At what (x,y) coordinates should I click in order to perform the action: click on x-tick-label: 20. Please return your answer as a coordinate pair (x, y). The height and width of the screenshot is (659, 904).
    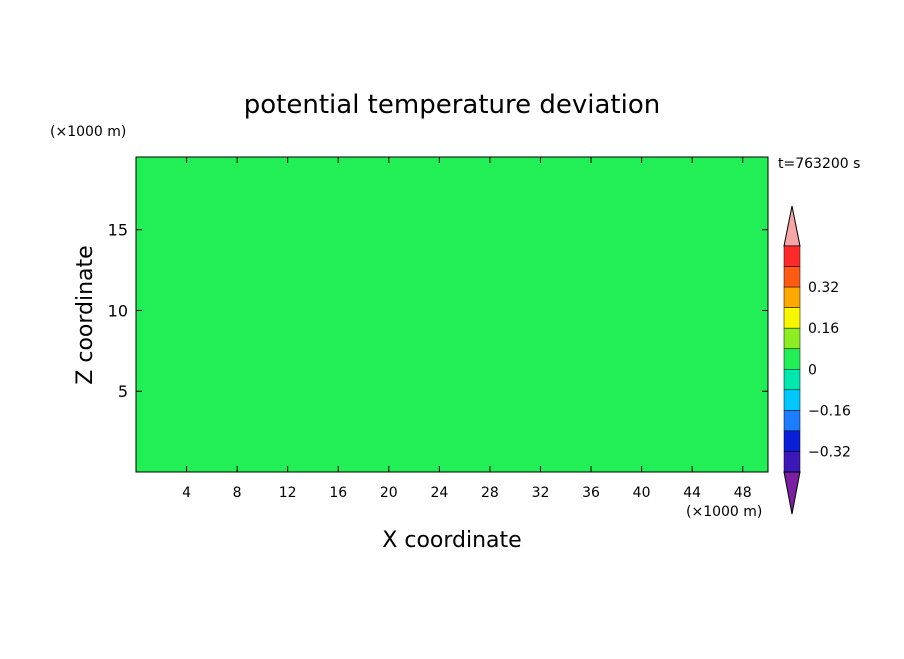
    Looking at the image, I should click on (389, 493).